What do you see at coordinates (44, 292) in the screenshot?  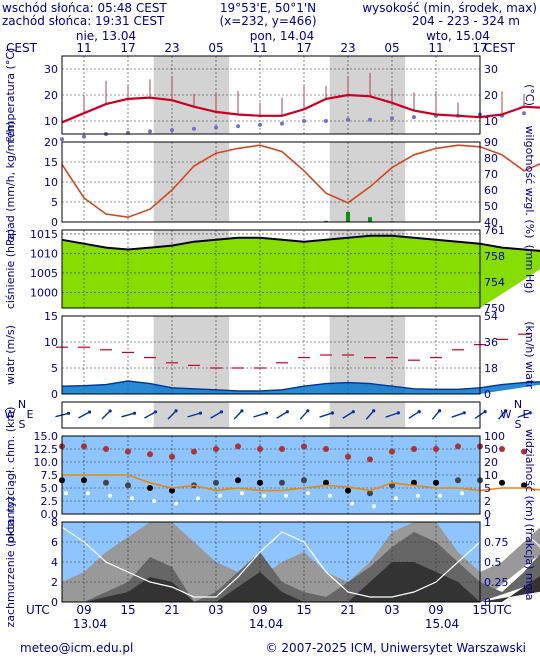 I see `y-tick-label: 1000` at bounding box center [44, 292].